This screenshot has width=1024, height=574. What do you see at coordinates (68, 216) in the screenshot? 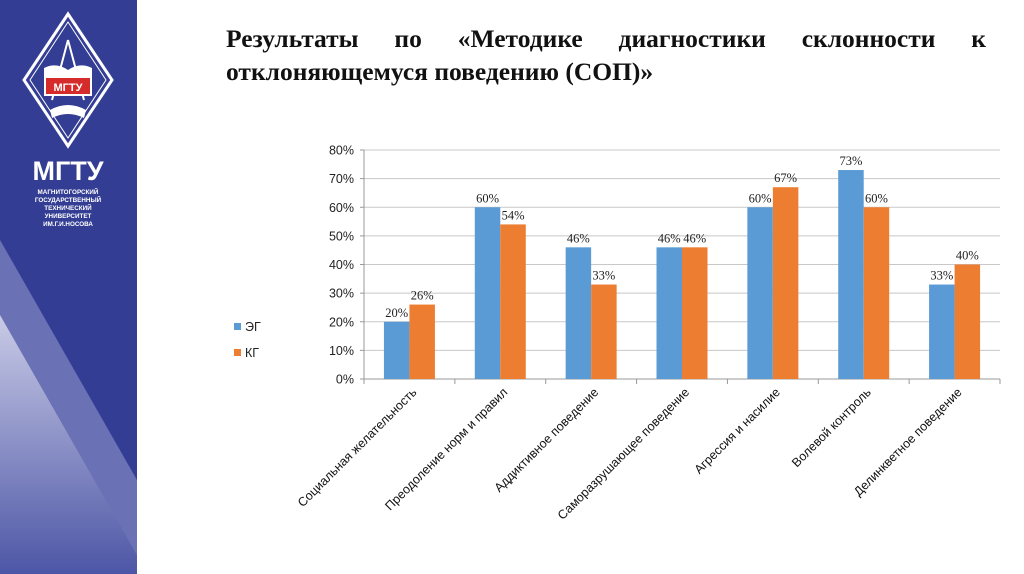
I see `logo-line: УНИВЕРСИТЕТ` at bounding box center [68, 216].